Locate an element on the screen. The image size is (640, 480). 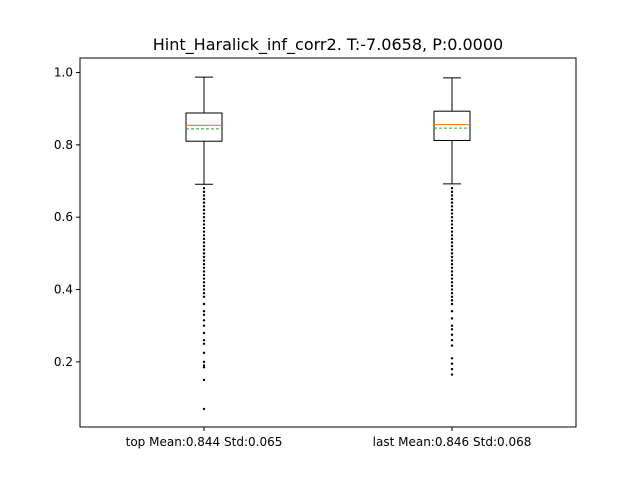
x-tick-label: top Mean:0.844 Std:0.065 is located at coordinates (204, 442).